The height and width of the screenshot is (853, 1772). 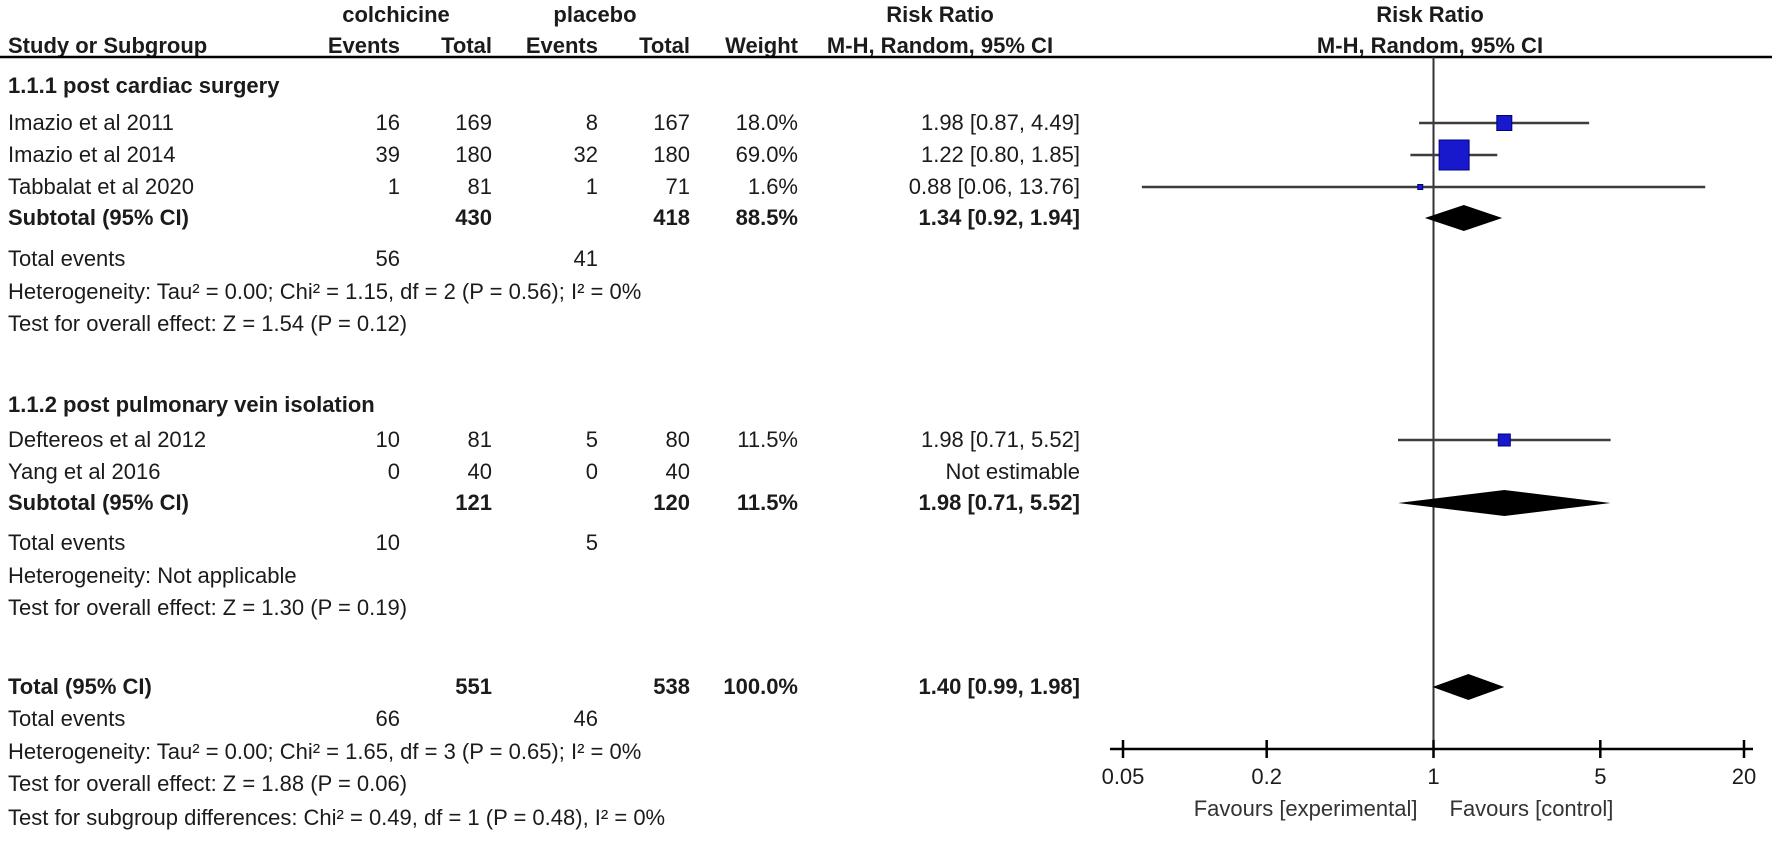 What do you see at coordinates (393, 186) in the screenshot?
I see `events-experimental-cell: 1` at bounding box center [393, 186].